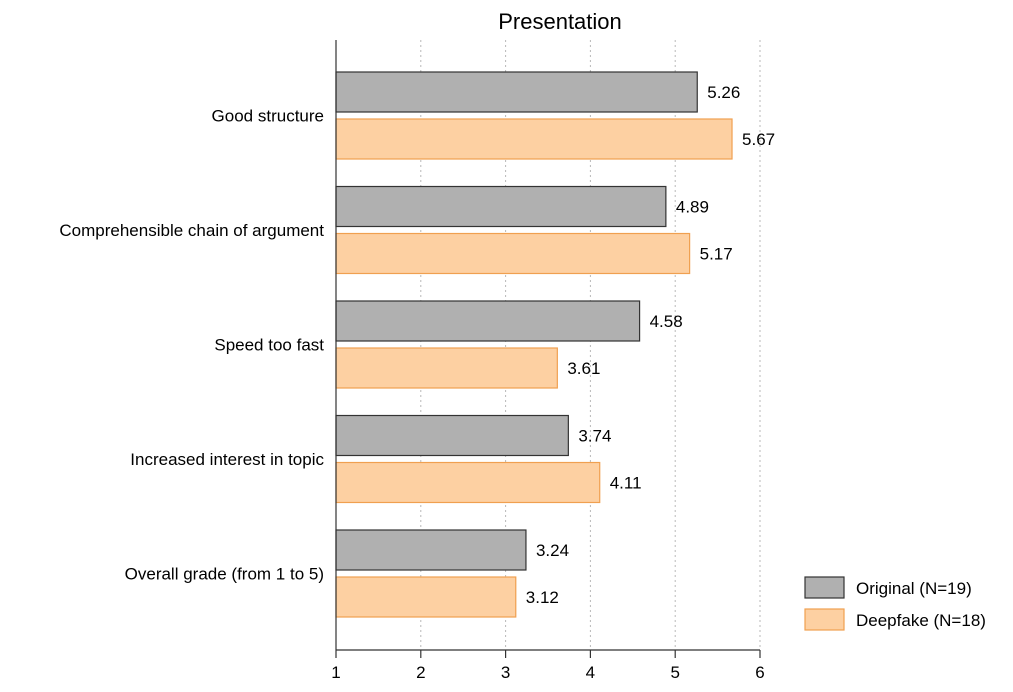 Image resolution: width=1013 pixels, height=692 pixels. Describe the element at coordinates (590, 672) in the screenshot. I see `x-tick-label-4: 4` at that location.